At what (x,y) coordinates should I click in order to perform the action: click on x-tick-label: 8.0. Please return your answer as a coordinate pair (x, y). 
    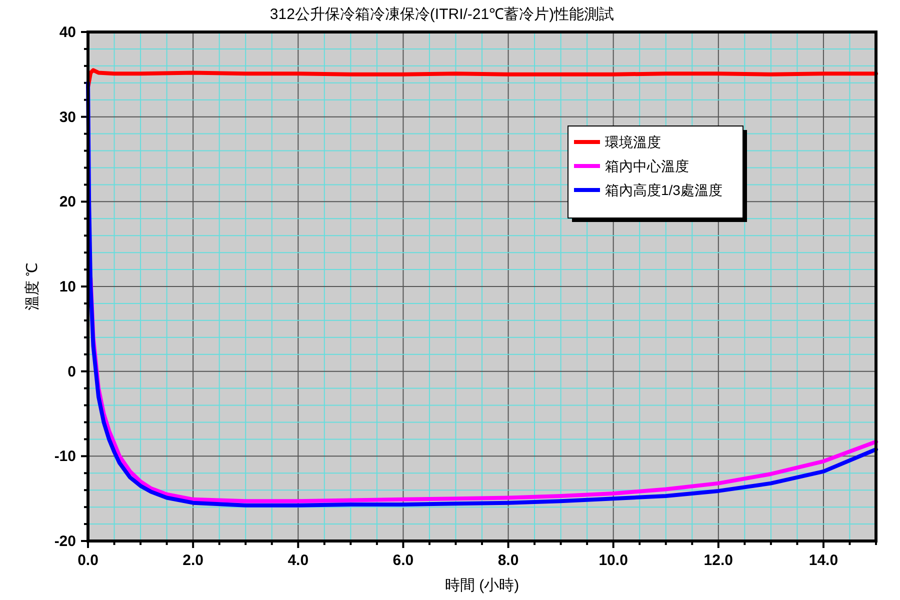
    Looking at the image, I should click on (508, 560).